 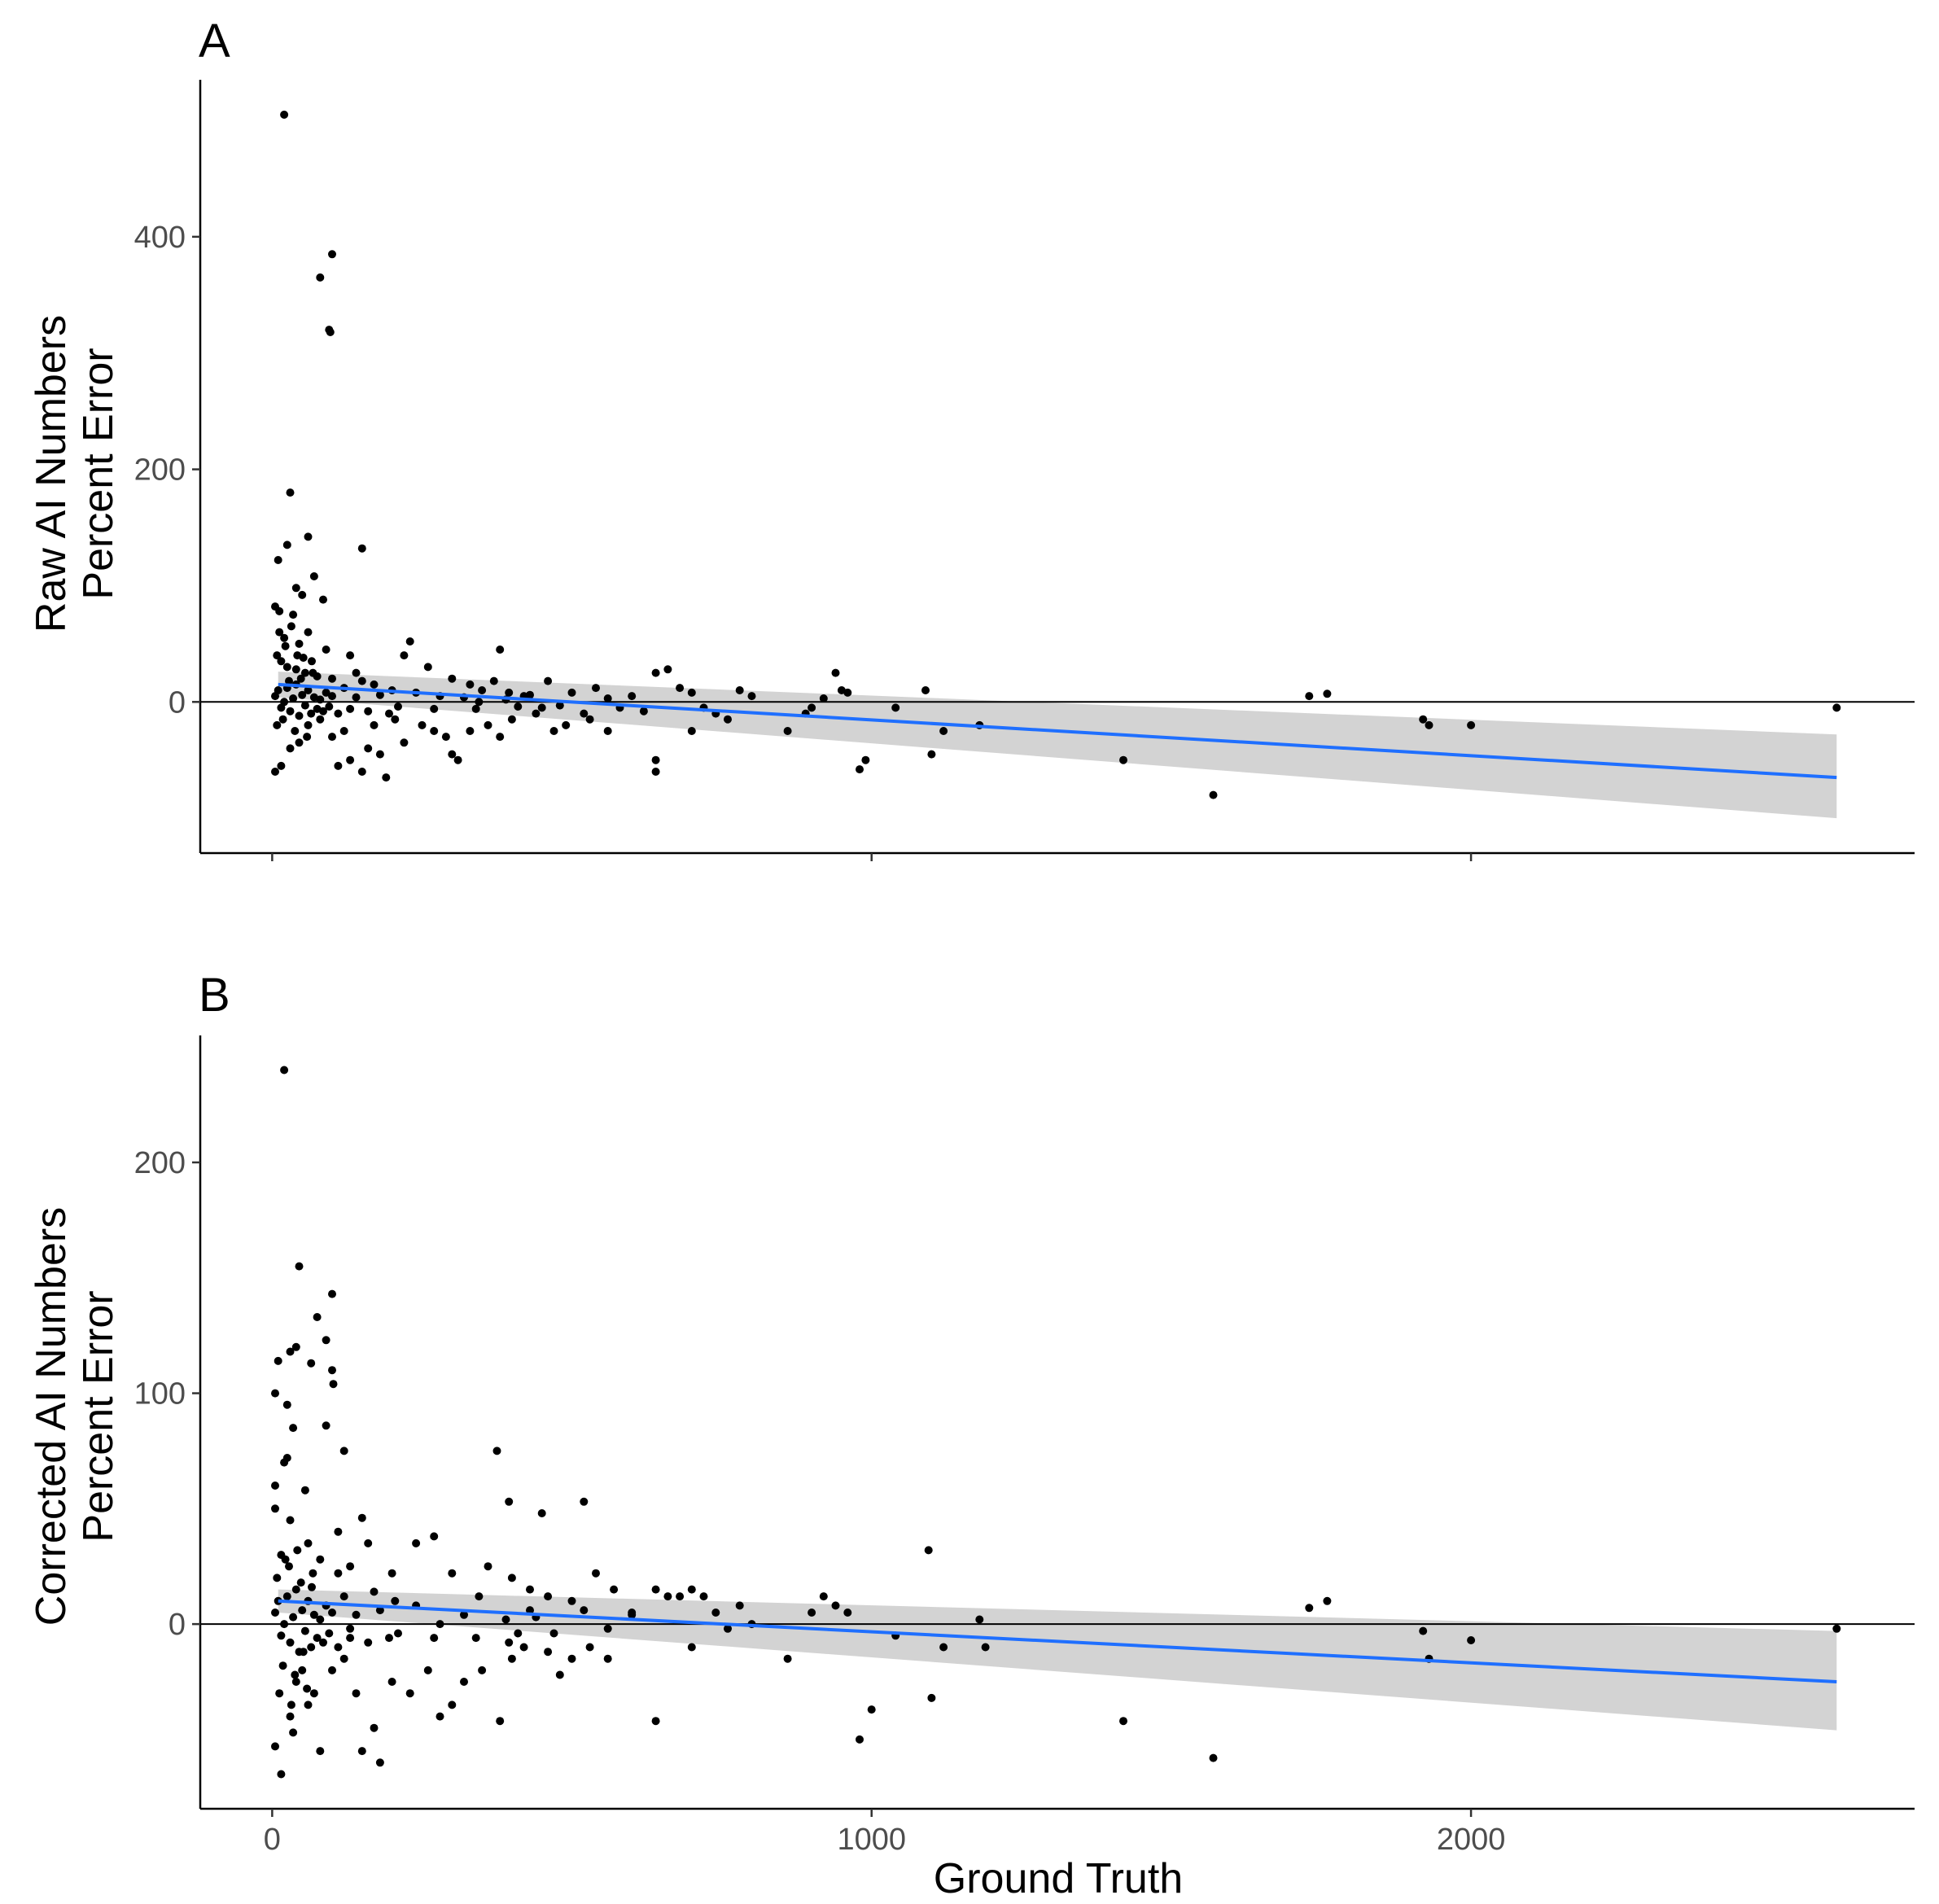 What do you see at coordinates (167, 1394) in the screenshot?
I see `panel-b-y-ticks: 0 100 200` at bounding box center [167, 1394].